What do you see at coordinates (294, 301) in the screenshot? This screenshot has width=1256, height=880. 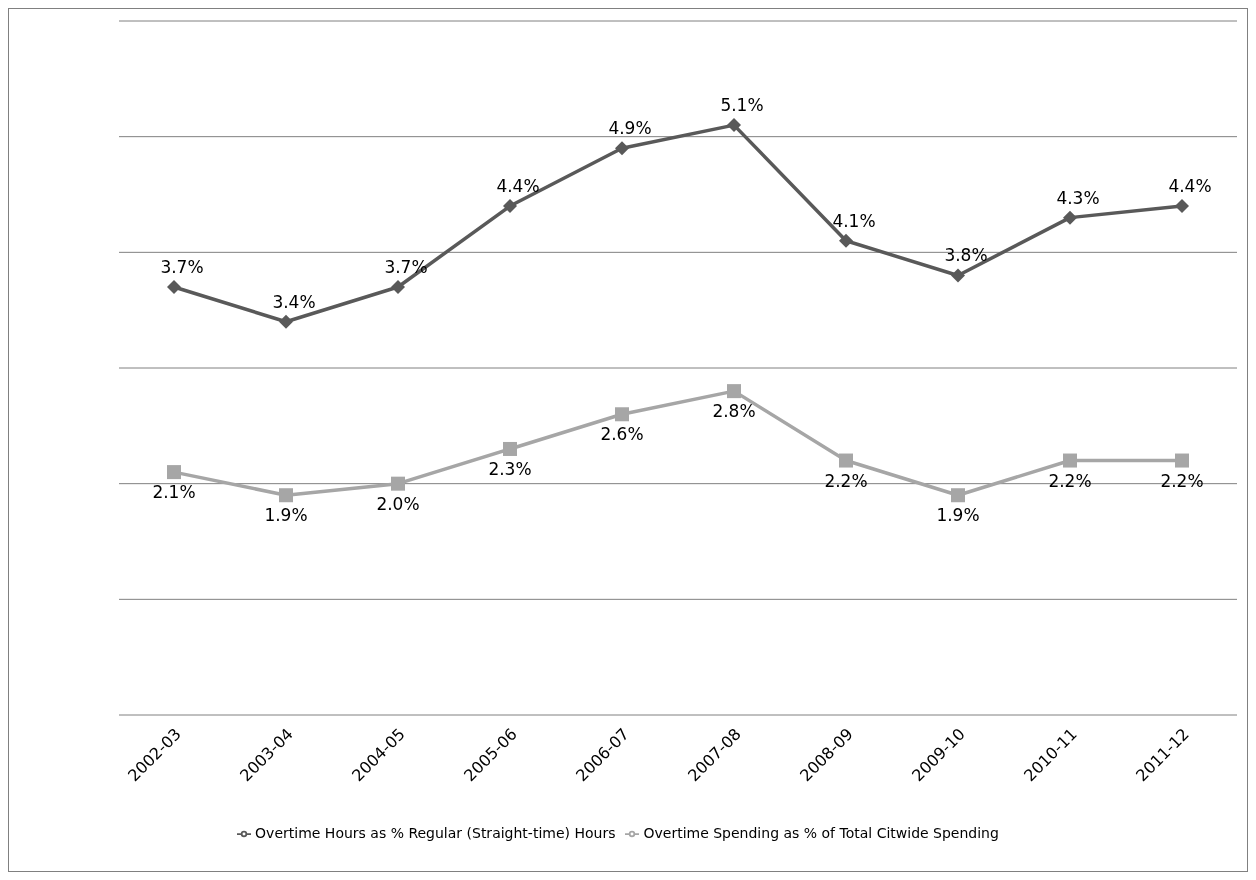 I see `data-label: 3.4%` at bounding box center [294, 301].